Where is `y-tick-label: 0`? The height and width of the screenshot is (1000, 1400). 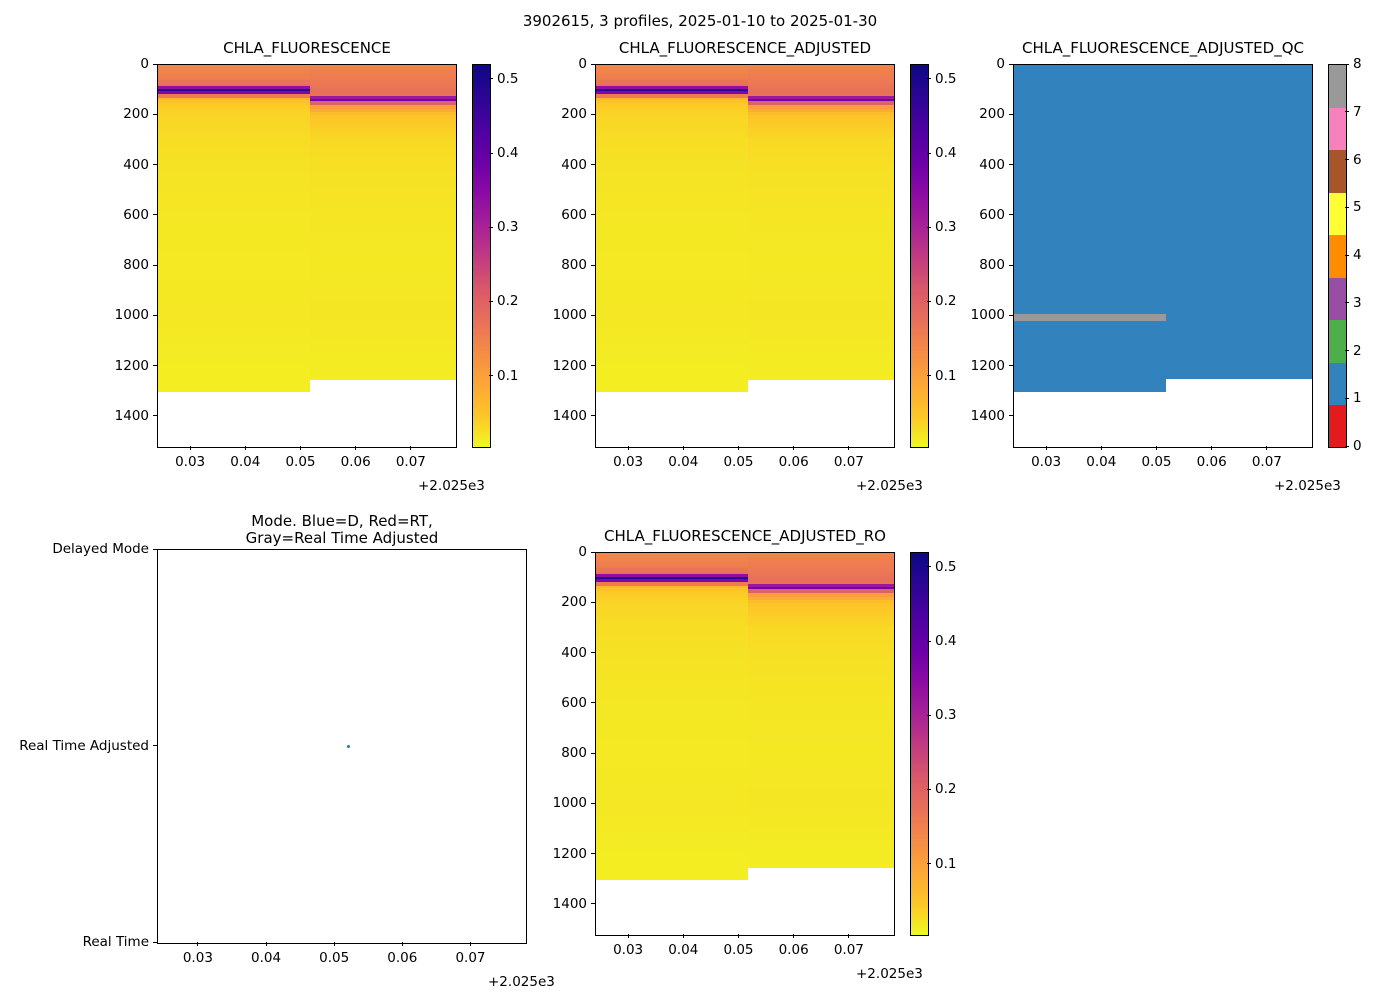 y-tick-label: 0 is located at coordinates (144, 64).